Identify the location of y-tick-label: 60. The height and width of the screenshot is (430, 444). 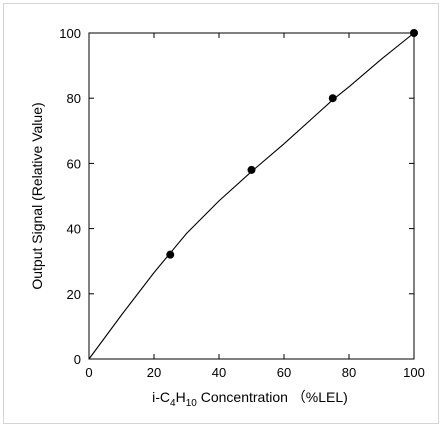
(74, 163).